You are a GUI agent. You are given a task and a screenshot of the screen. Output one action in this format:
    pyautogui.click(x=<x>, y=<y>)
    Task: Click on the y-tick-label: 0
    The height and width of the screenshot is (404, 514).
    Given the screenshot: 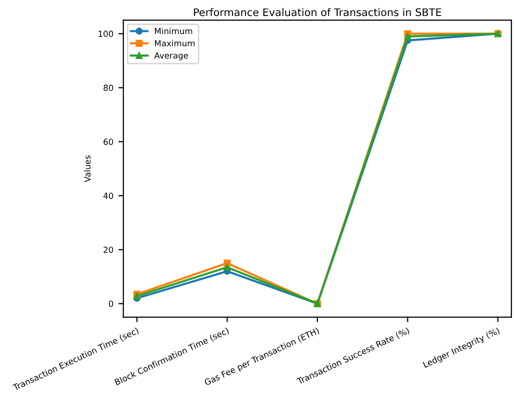 What is the action you would take?
    pyautogui.click(x=111, y=303)
    